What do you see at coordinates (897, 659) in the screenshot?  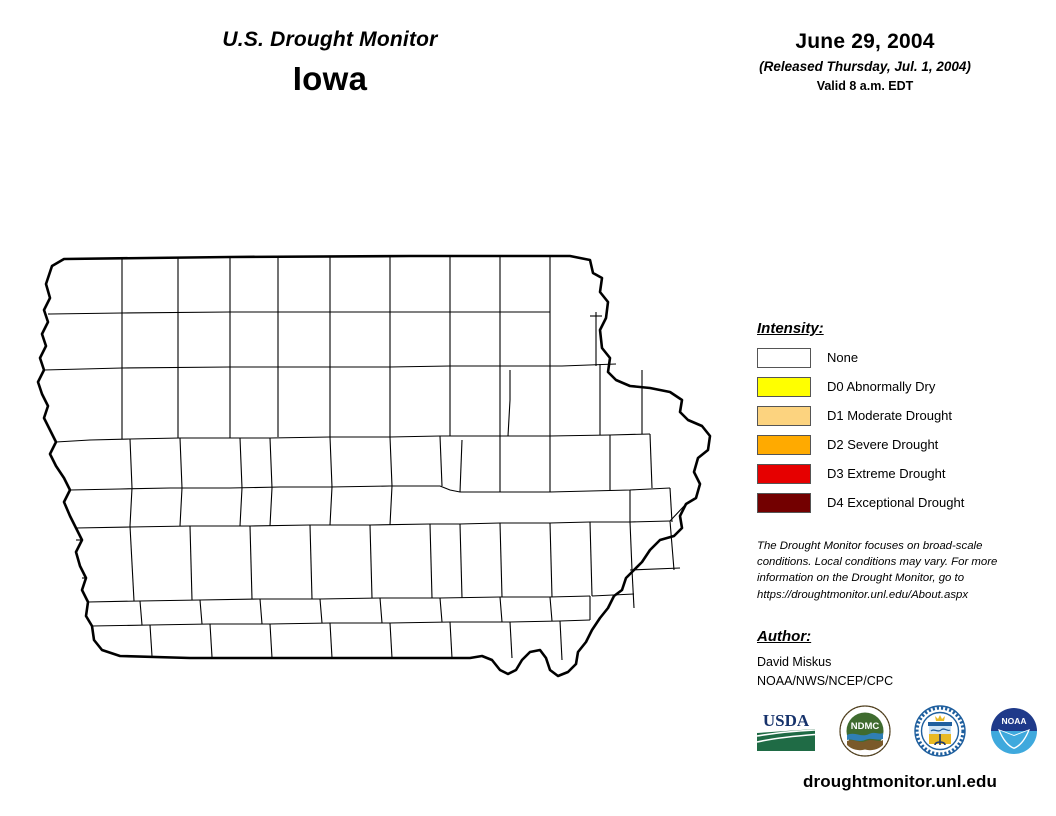 I see `author-block: Author: David Miskus NOAA/NWS/NCEP/CPC` at bounding box center [897, 659].